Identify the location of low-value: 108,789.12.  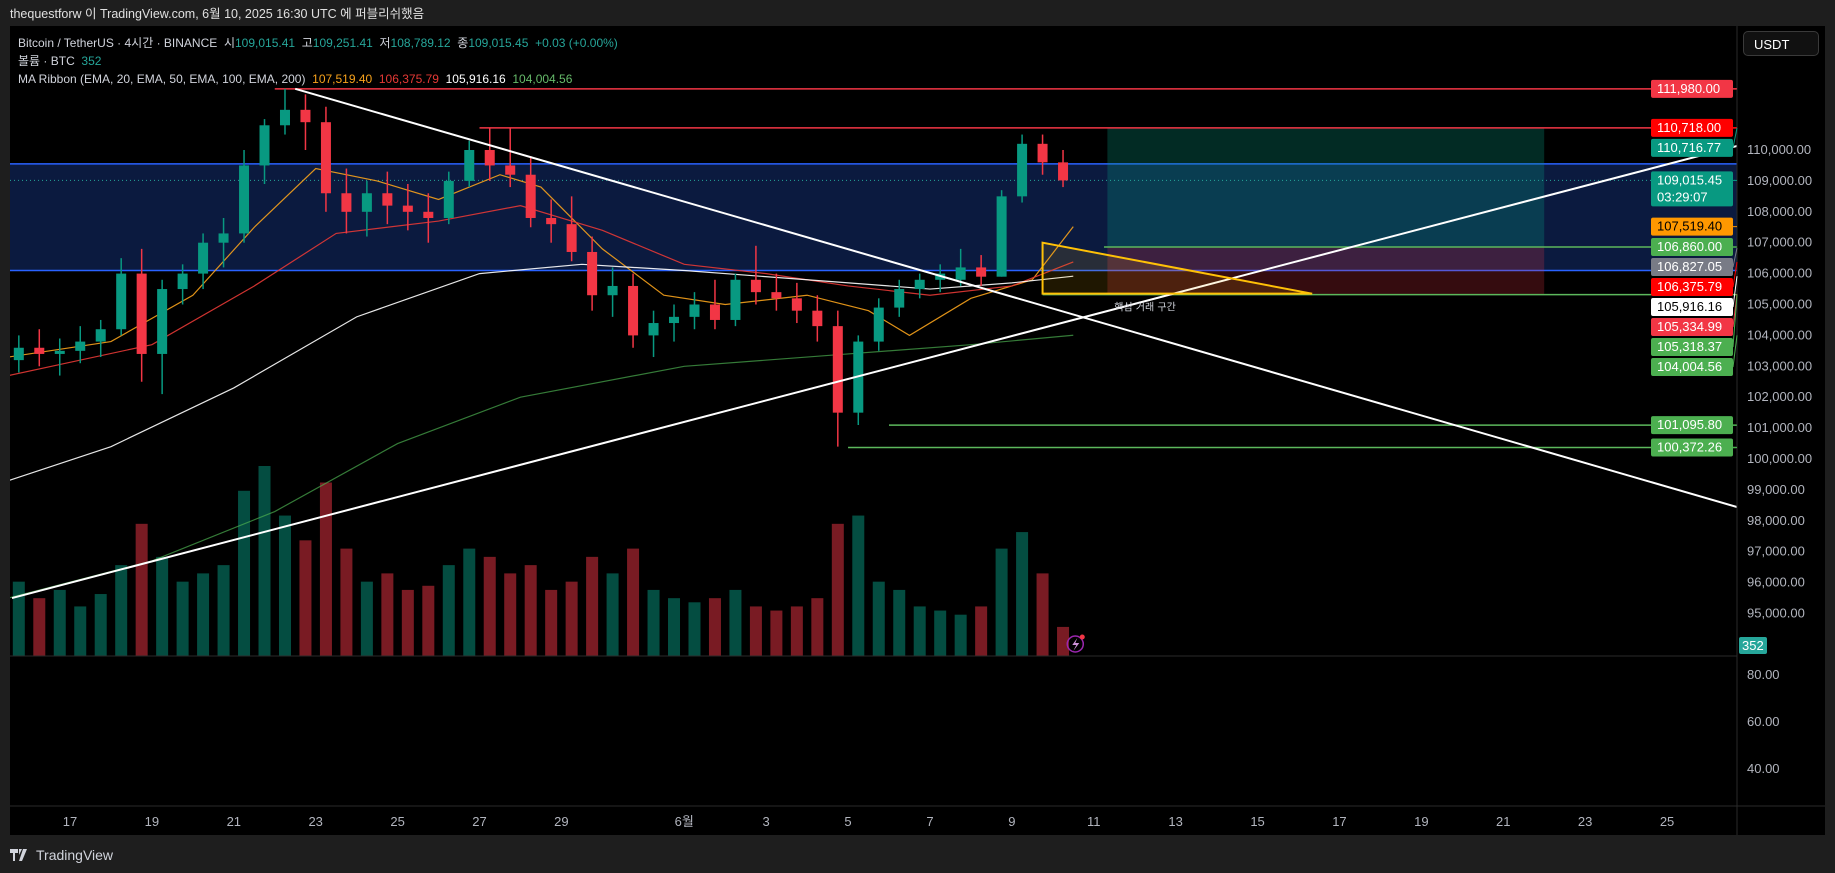
(420, 43).